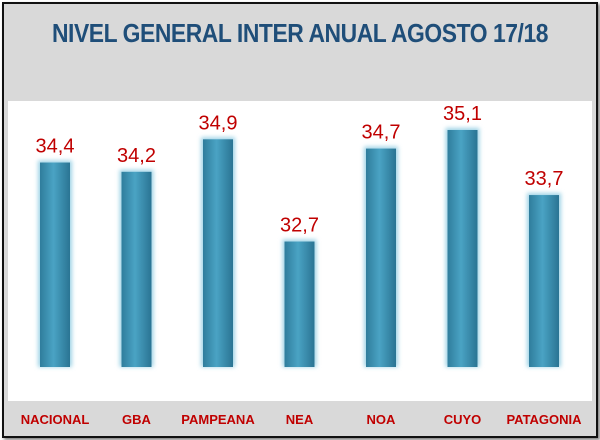 This screenshot has height=440, width=600. Describe the element at coordinates (463, 419) in the screenshot. I see `category-label-cuyo: CUYO` at that location.